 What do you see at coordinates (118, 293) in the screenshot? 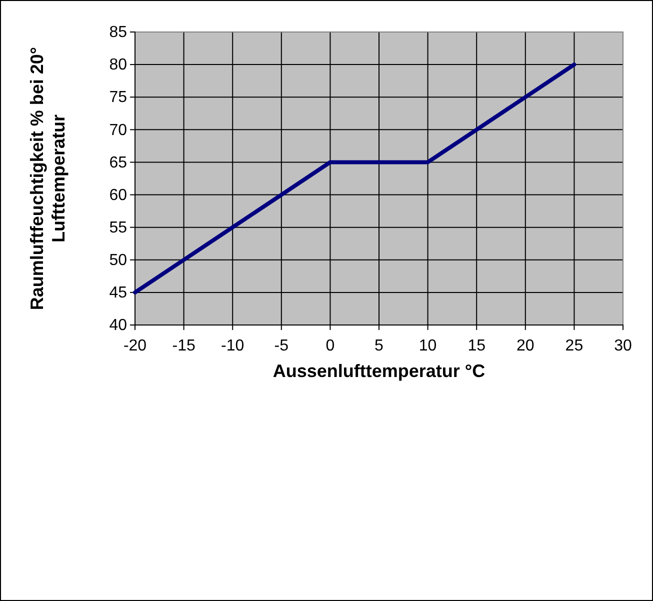
I see `y-tick-label: 45` at bounding box center [118, 293].